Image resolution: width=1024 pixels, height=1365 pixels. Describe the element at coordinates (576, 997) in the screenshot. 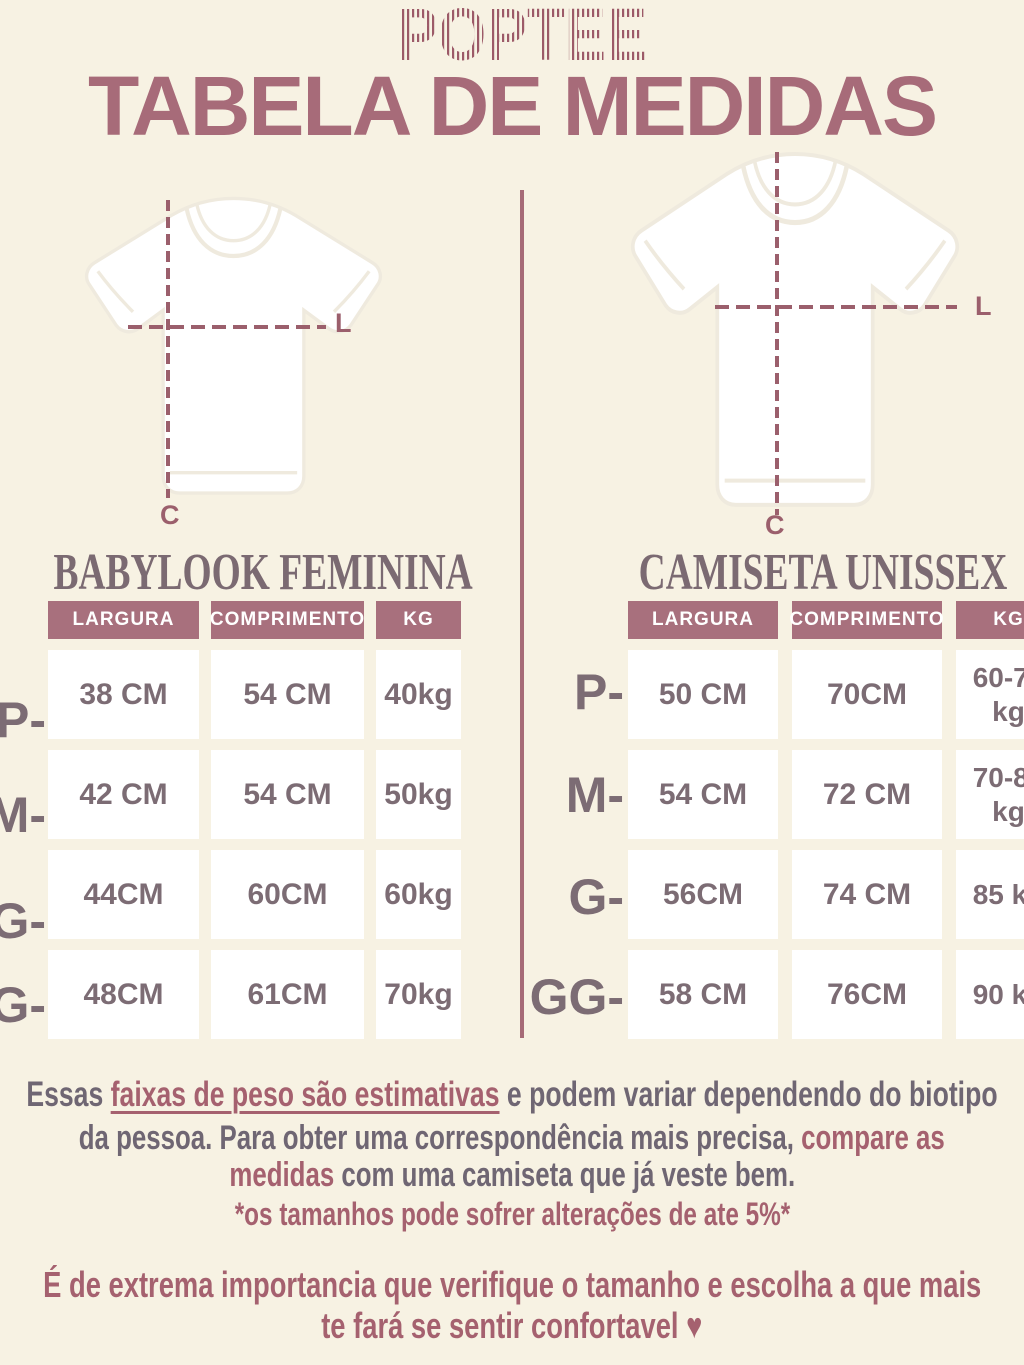

I see `size-label-gg-right: GG-` at that location.